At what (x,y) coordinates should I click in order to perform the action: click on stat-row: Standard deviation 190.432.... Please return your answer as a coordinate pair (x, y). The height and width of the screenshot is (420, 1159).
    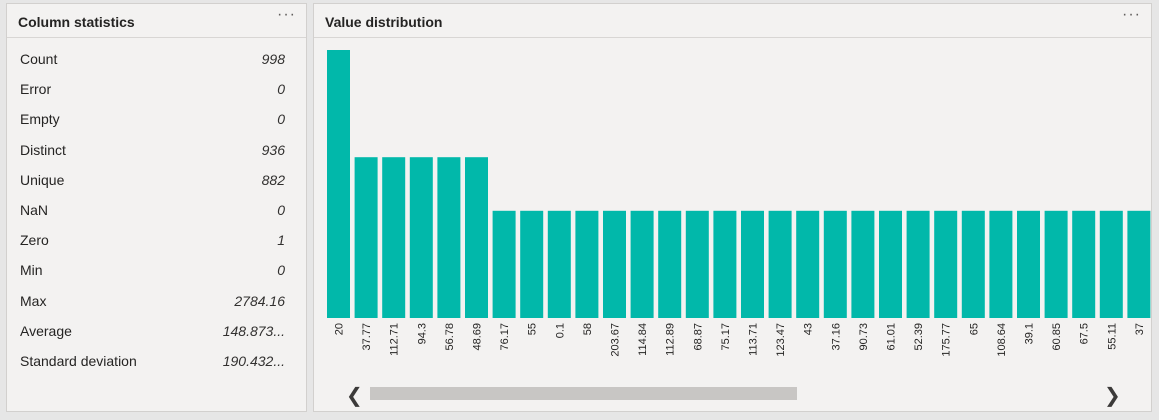
    Looking at the image, I should click on (156, 361).